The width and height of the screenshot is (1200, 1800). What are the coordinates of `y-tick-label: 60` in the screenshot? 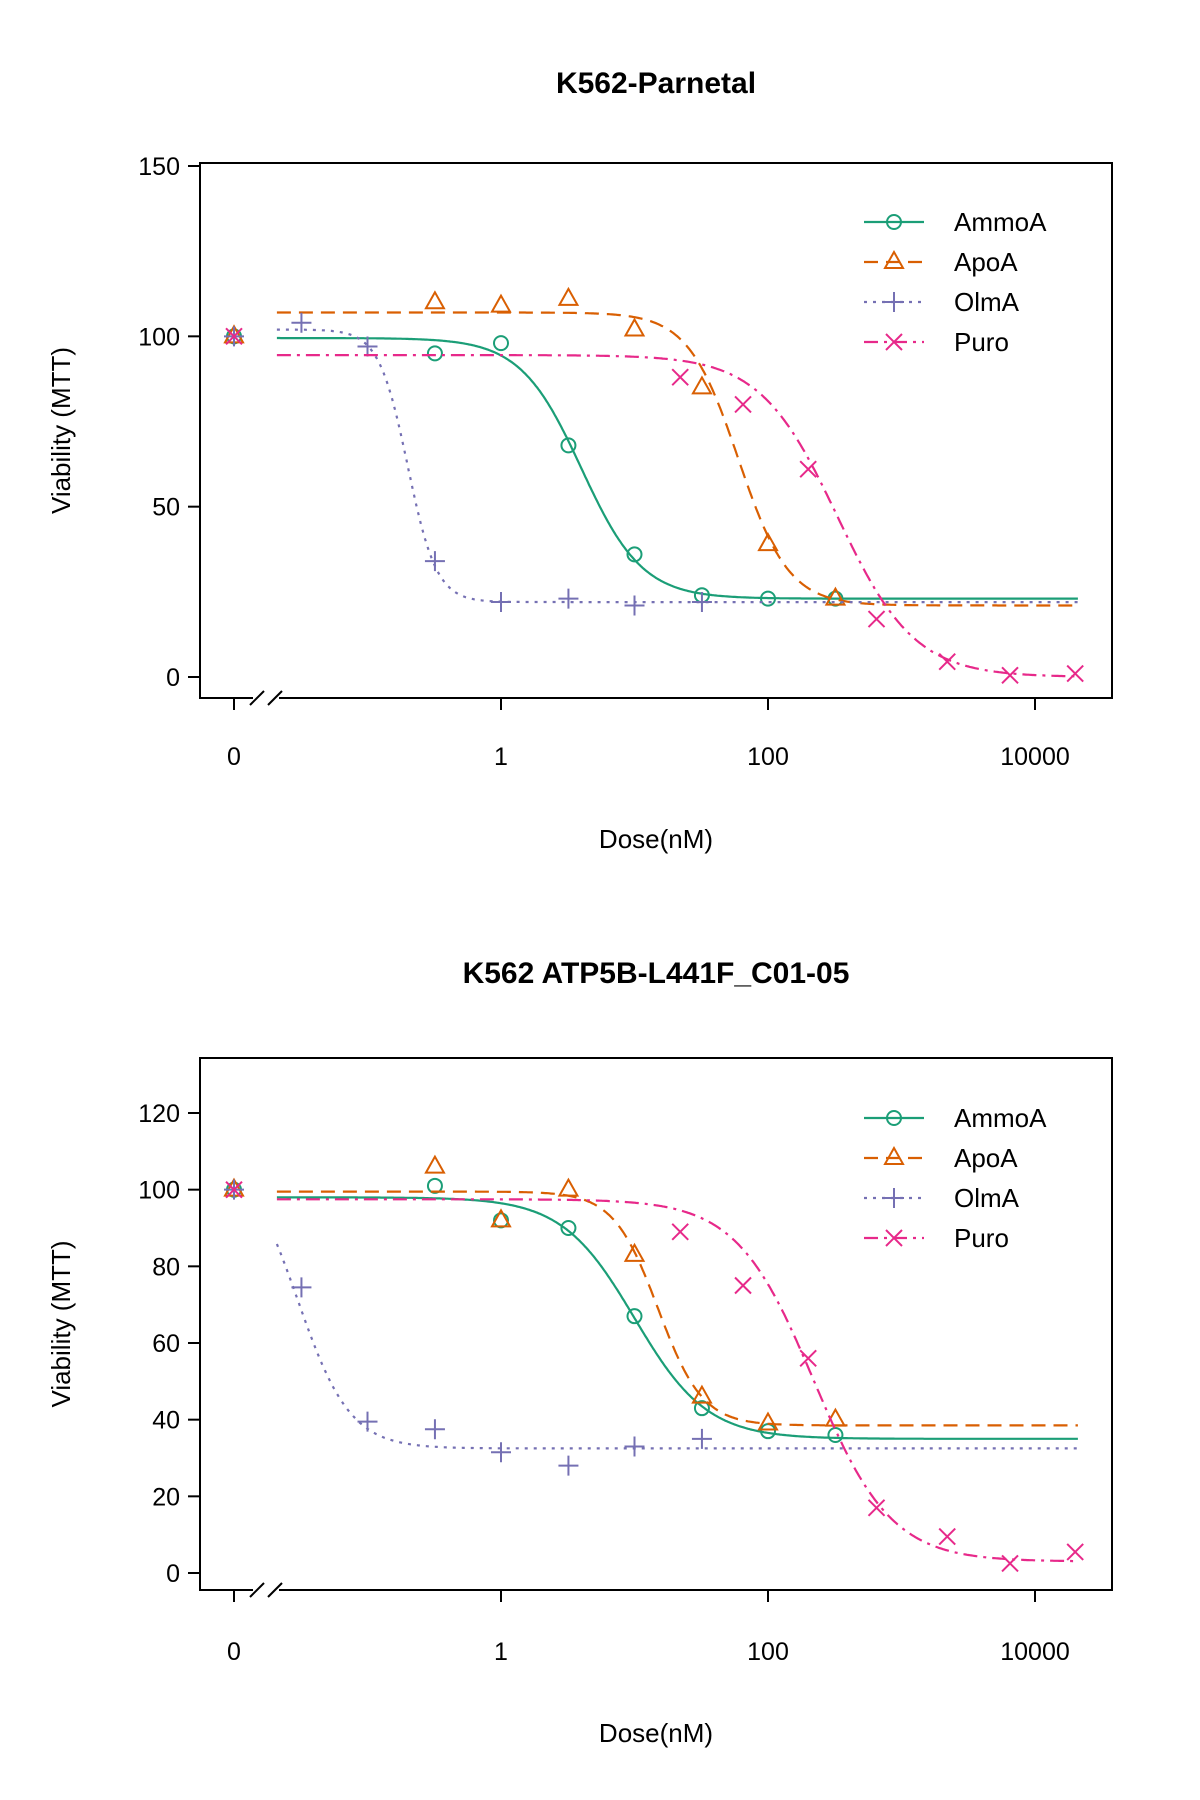 It's located at (166, 1344).